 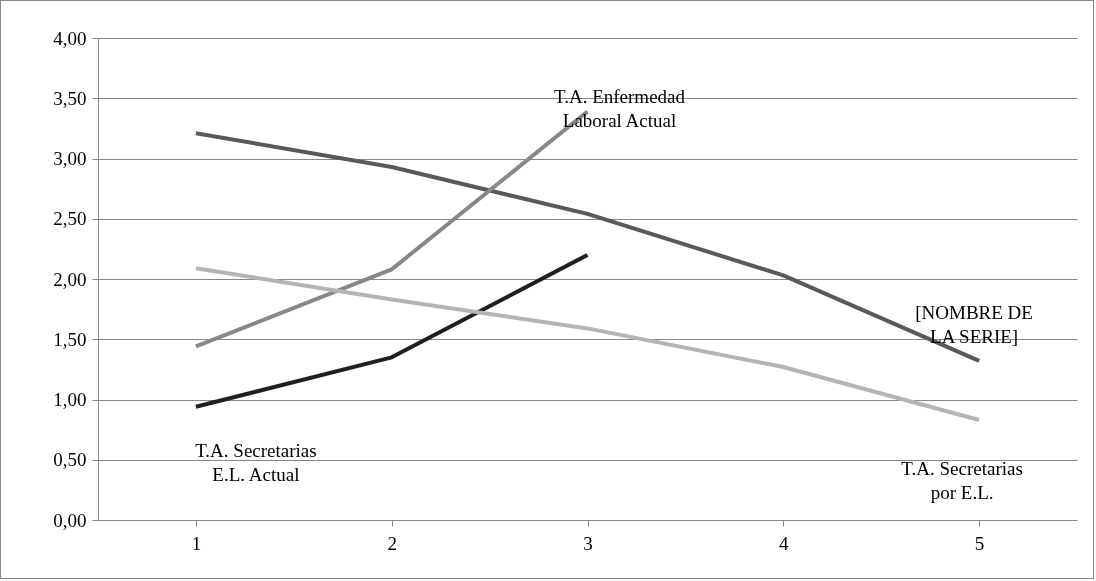 What do you see at coordinates (392, 543) in the screenshot?
I see `x-tick-label: 2` at bounding box center [392, 543].